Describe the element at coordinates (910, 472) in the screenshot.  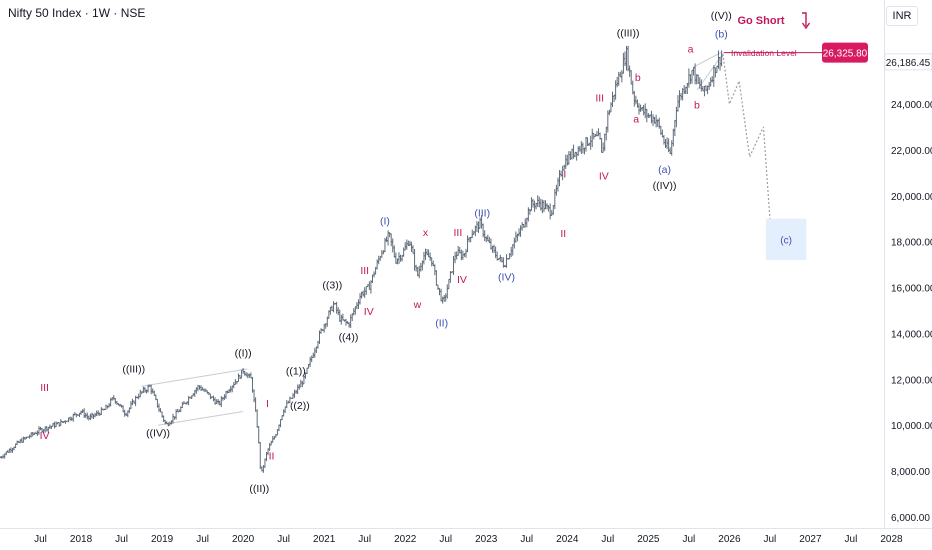
I see `price-tick-label: 8,000.00` at that location.